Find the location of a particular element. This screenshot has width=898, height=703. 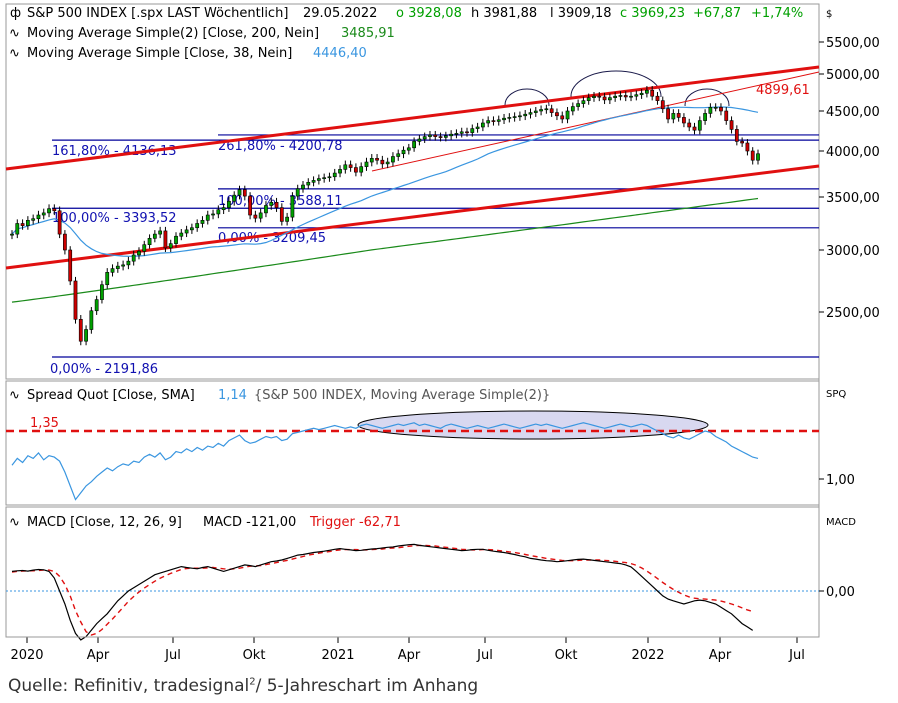

macd-title: MACD [Close, 12, 26, 9] is located at coordinates (104, 522).